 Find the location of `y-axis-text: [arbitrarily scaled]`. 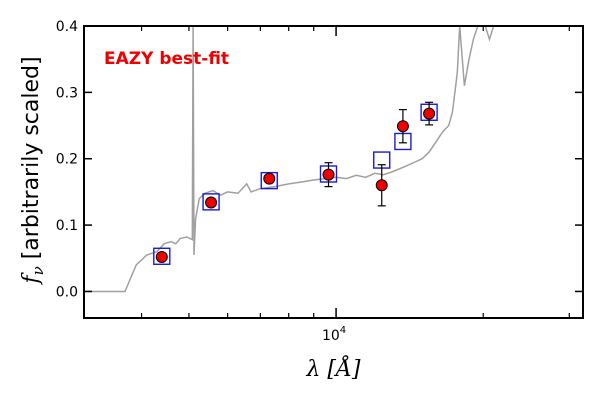

y-axis-text: [arbitrarily scaled] is located at coordinates (31, 157).